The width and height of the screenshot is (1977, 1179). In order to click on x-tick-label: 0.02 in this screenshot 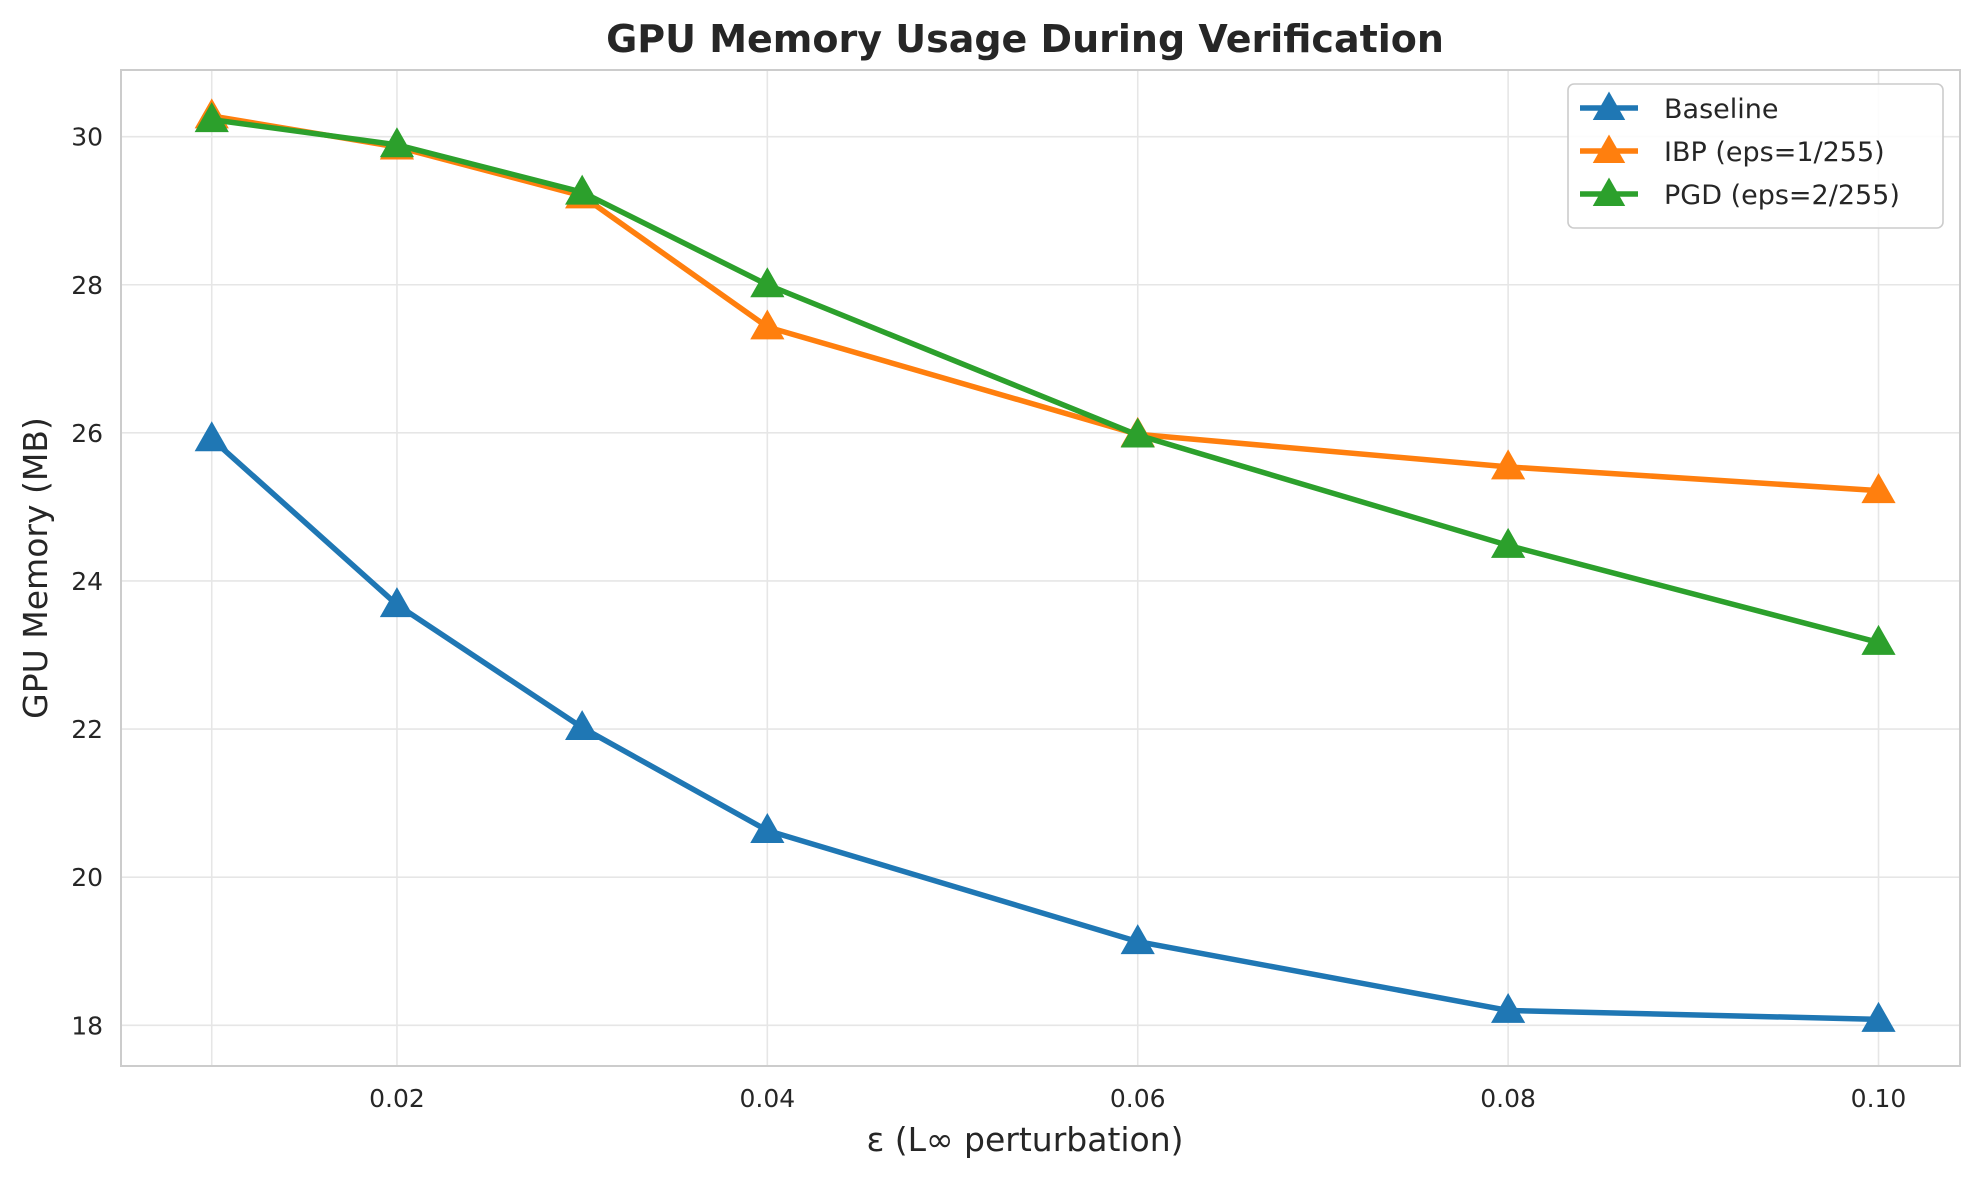, I will do `click(397, 1098)`.